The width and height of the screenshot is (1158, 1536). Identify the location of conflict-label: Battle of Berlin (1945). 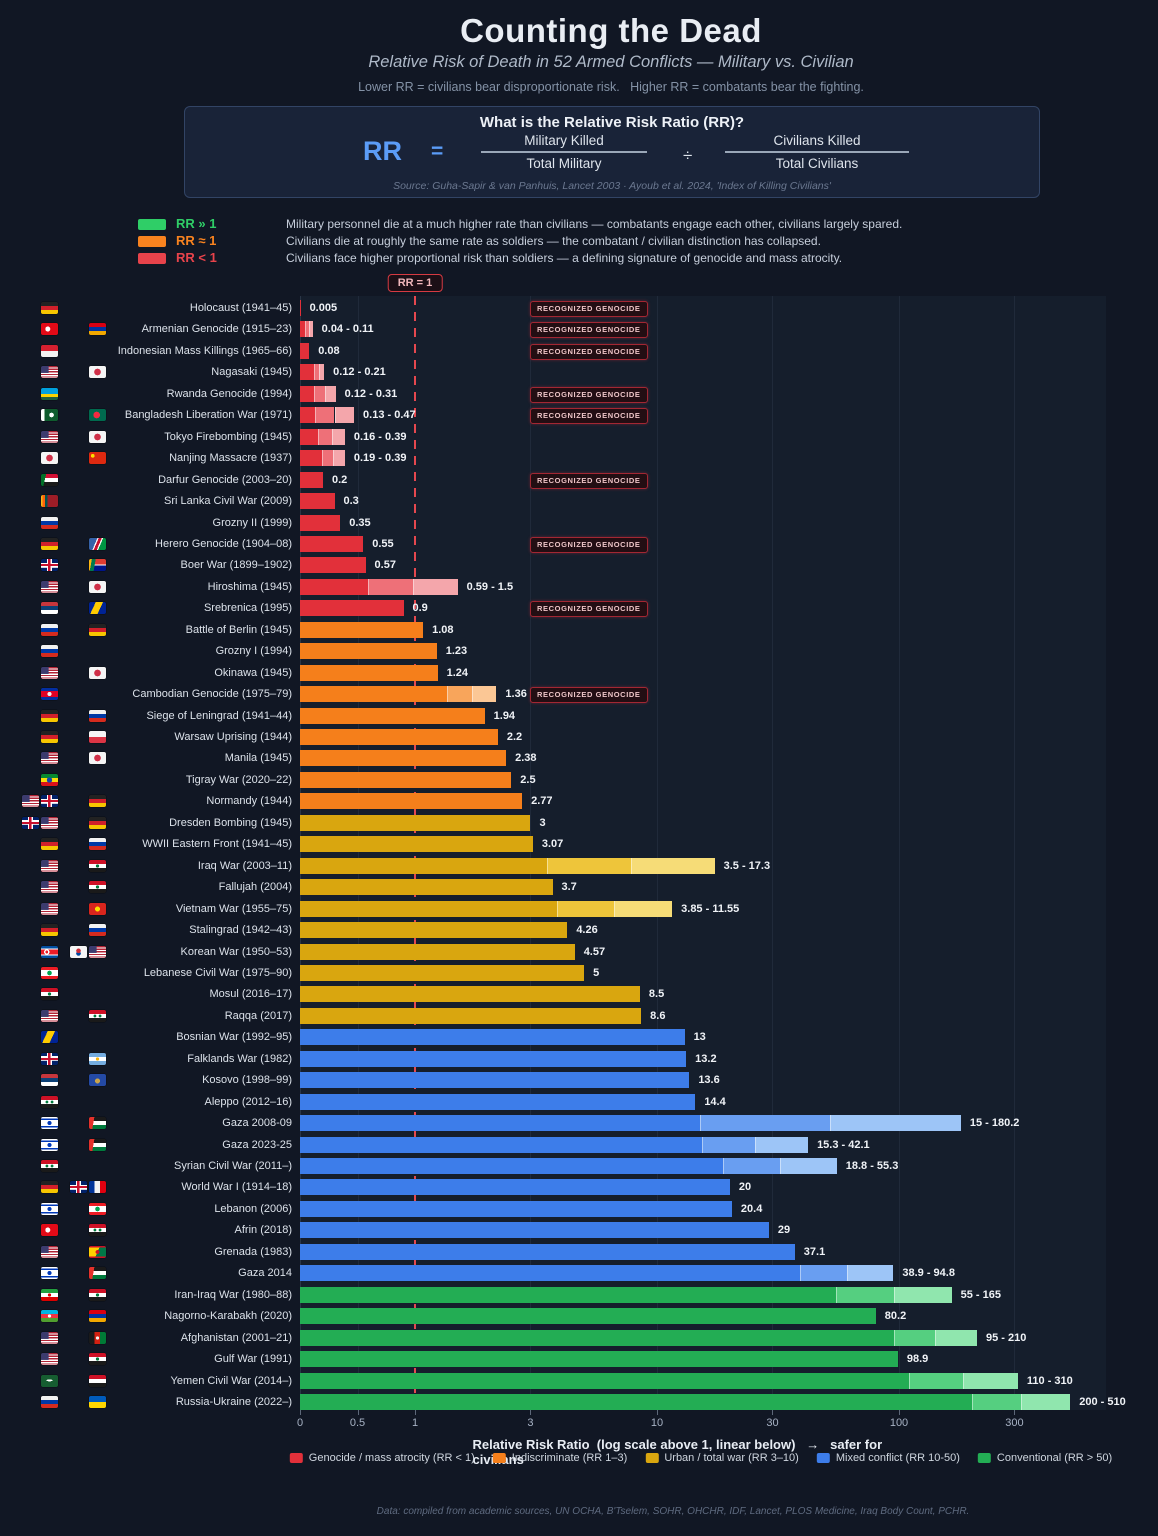
(238, 629).